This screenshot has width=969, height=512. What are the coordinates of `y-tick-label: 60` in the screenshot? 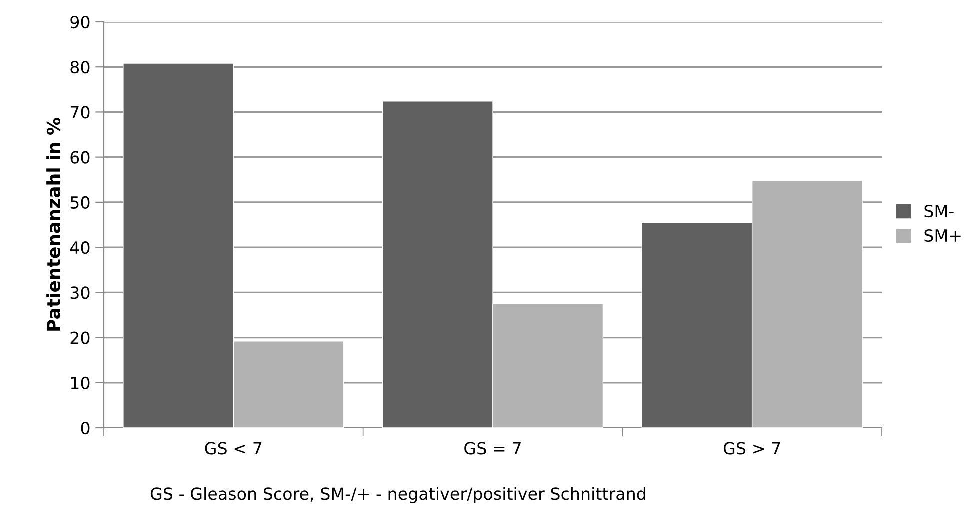 It's located at (80, 157).